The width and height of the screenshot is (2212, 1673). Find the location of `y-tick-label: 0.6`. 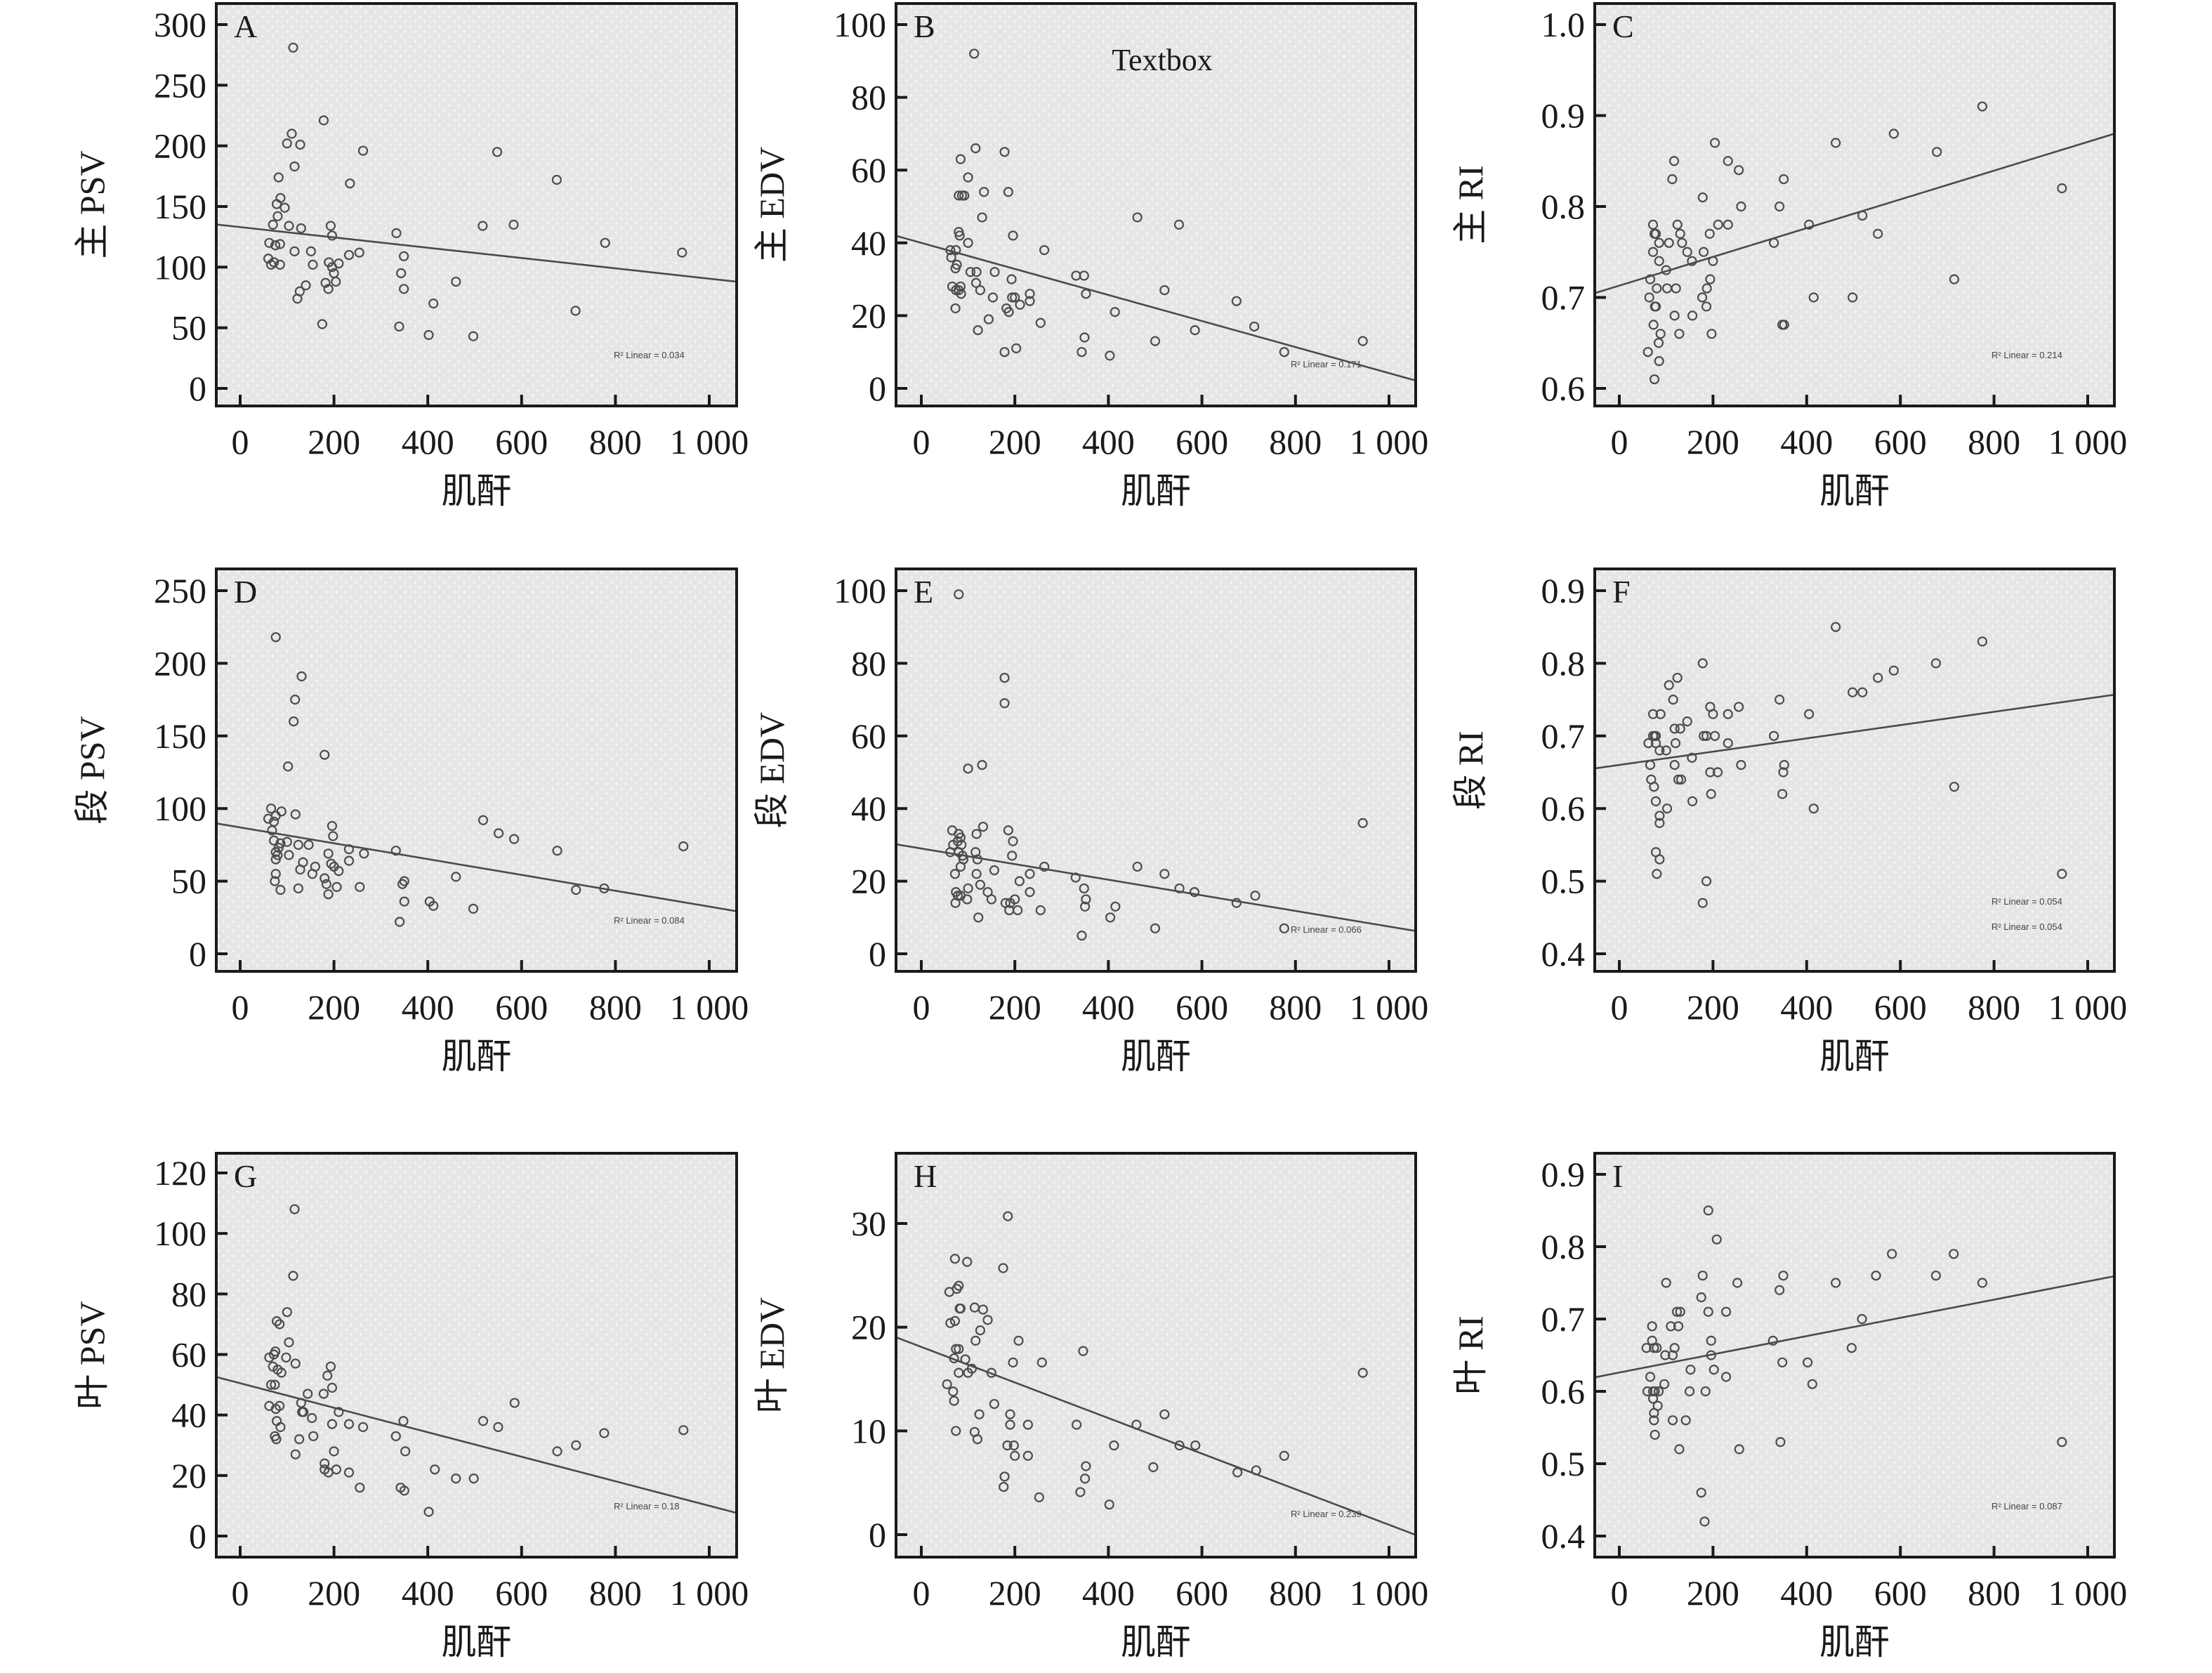

y-tick-label: 0.6 is located at coordinates (1563, 1391).